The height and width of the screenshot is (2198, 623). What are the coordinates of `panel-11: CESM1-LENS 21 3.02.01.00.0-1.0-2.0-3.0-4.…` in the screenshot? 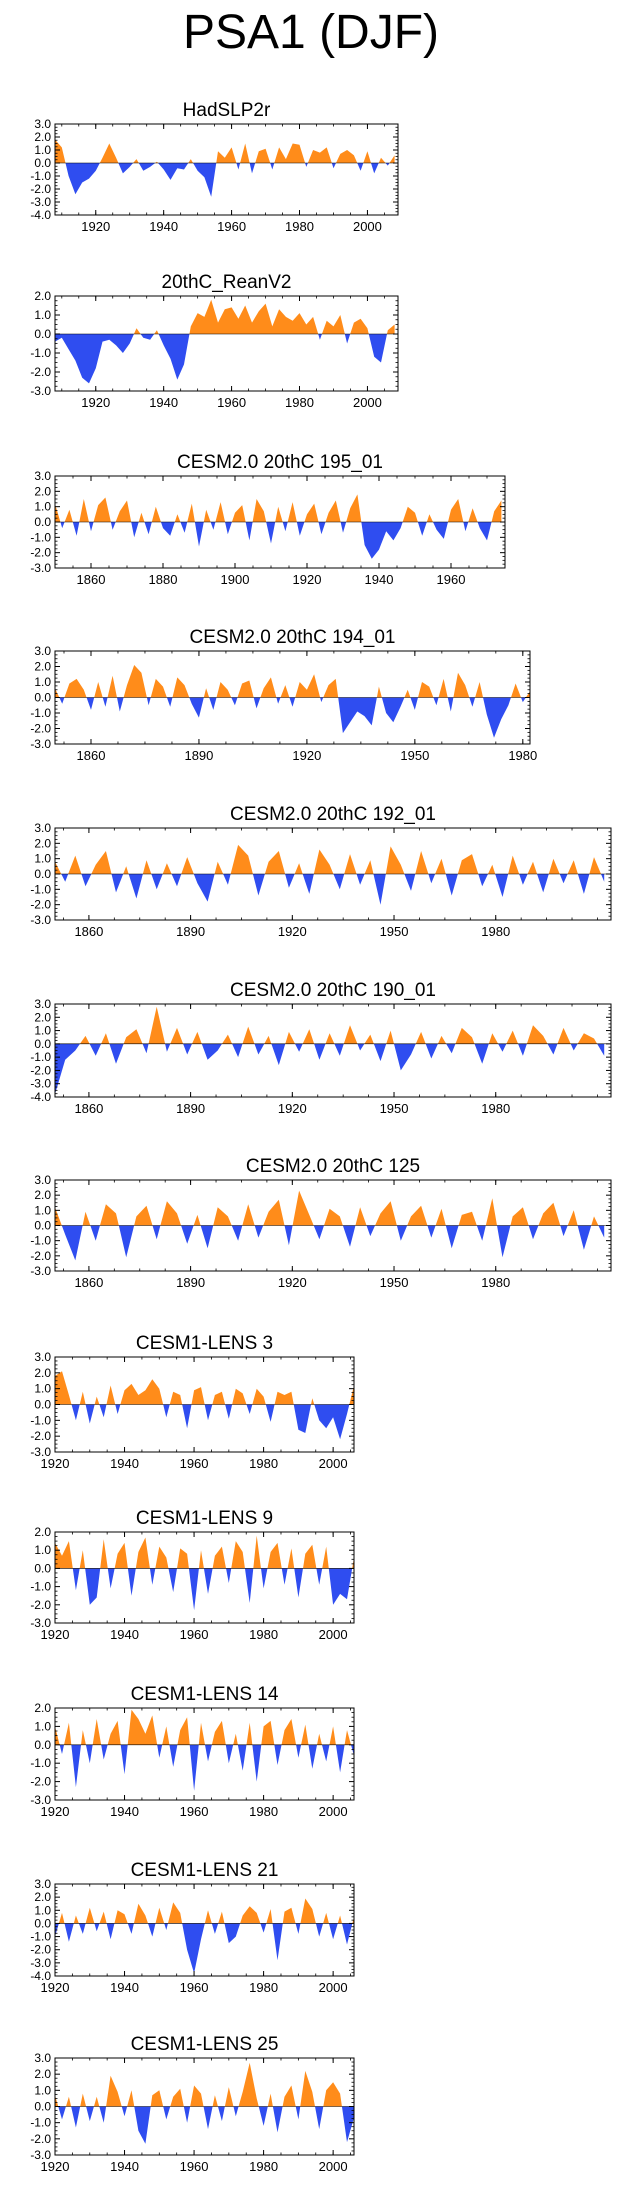 It's located at (192, 1927).